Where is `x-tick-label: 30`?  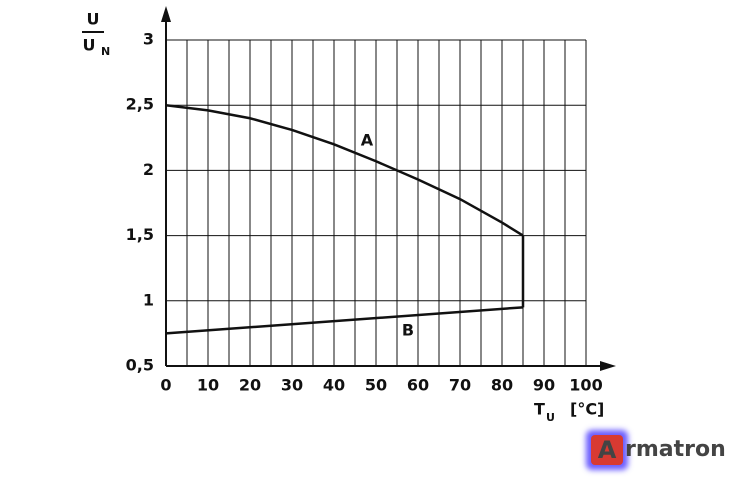
x-tick-label: 30 is located at coordinates (292, 385).